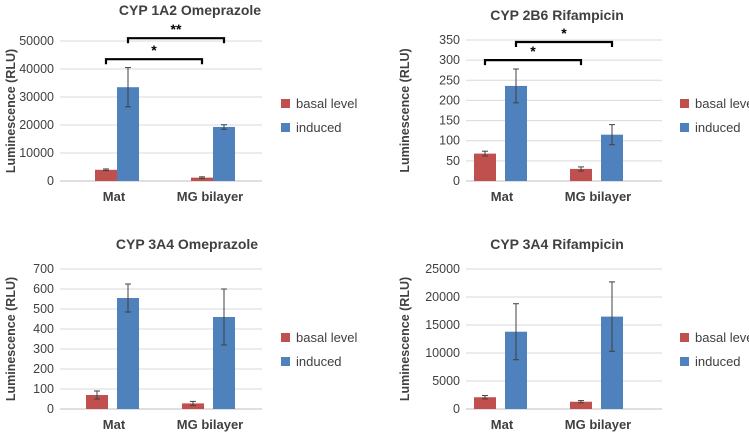 The height and width of the screenshot is (443, 749). What do you see at coordinates (187, 244) in the screenshot?
I see `chart-title: CYP 3A4 Omeprazole` at bounding box center [187, 244].